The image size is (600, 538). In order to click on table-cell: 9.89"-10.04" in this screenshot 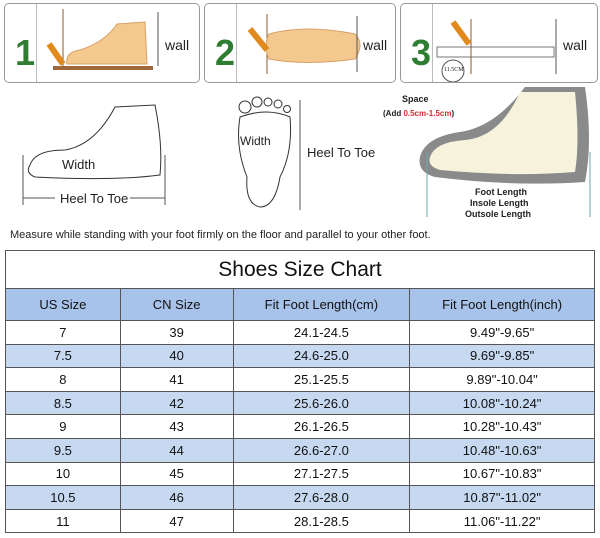, I will do `click(502, 379)`.